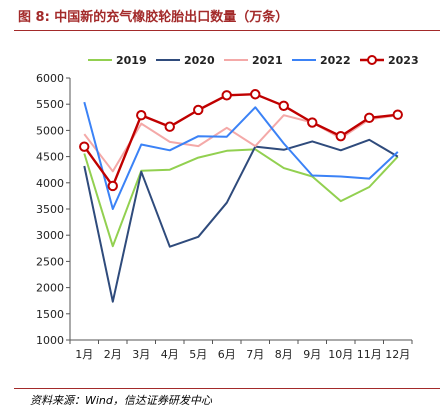 This screenshot has height=418, width=445. I want to click on legend-item: 2019, so click(117, 60).